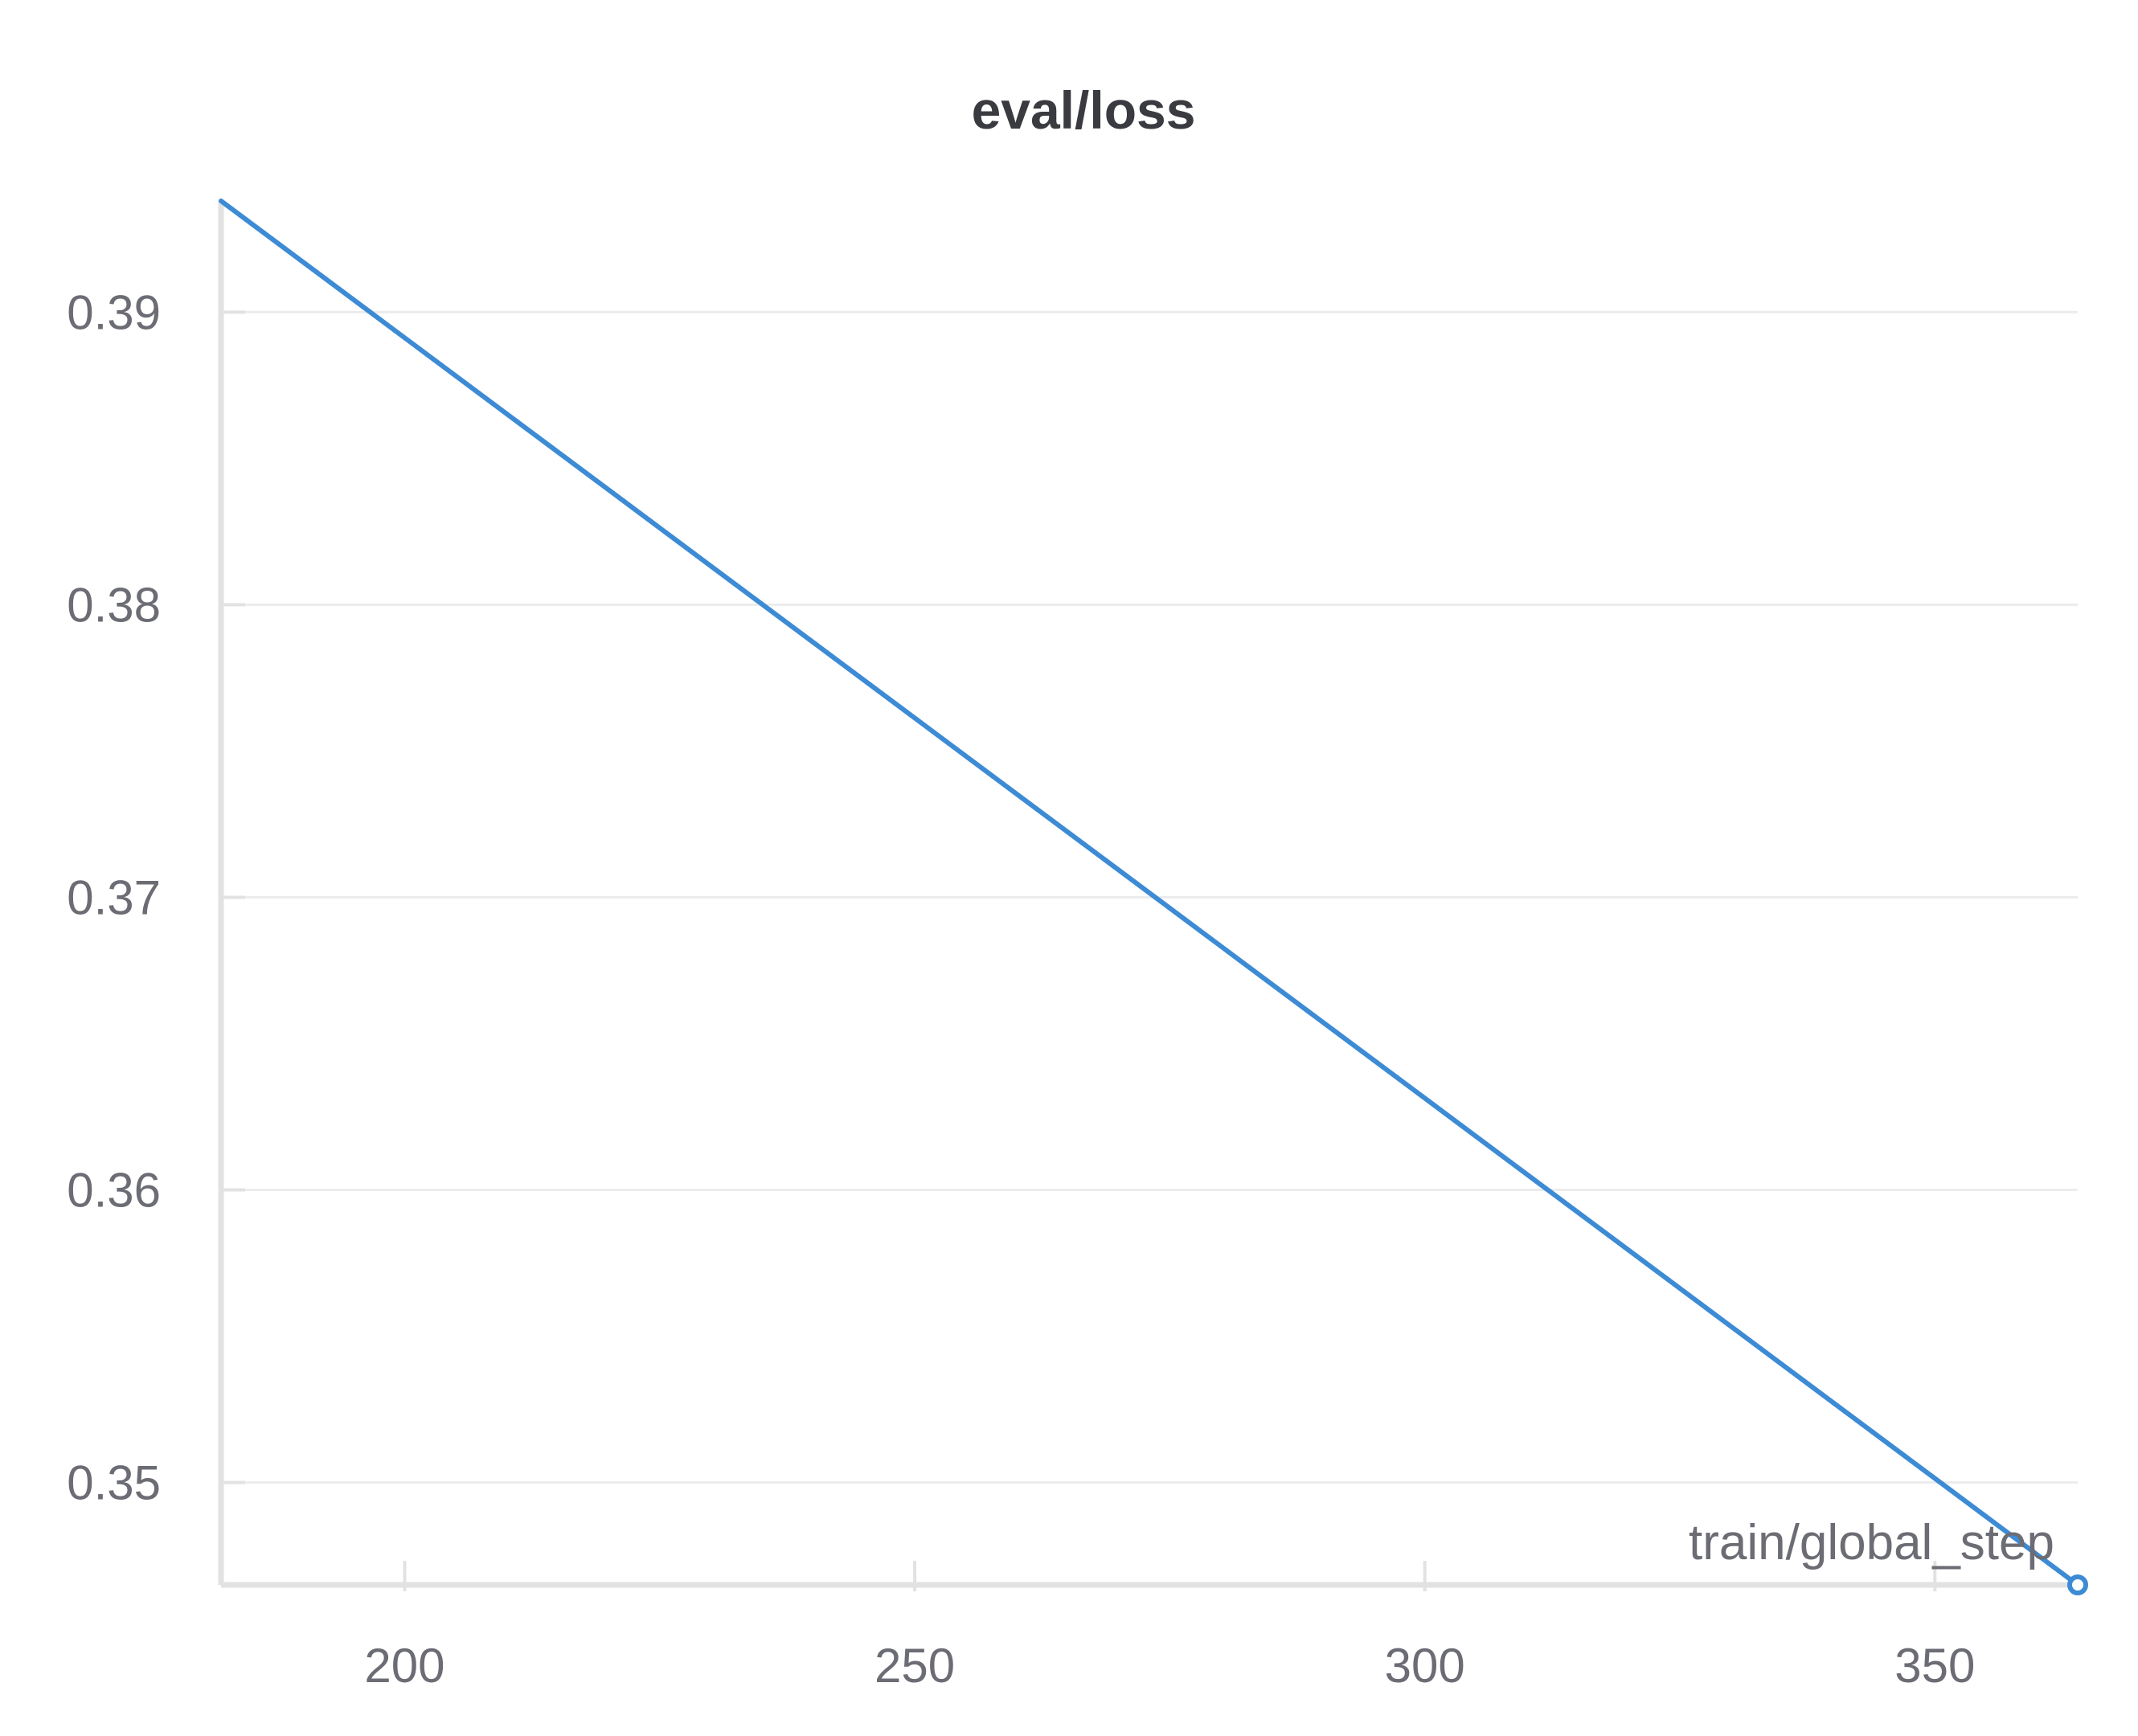 The width and height of the screenshot is (2138, 1736). What do you see at coordinates (114, 897) in the screenshot?
I see `y-tick-label: 0.37` at bounding box center [114, 897].